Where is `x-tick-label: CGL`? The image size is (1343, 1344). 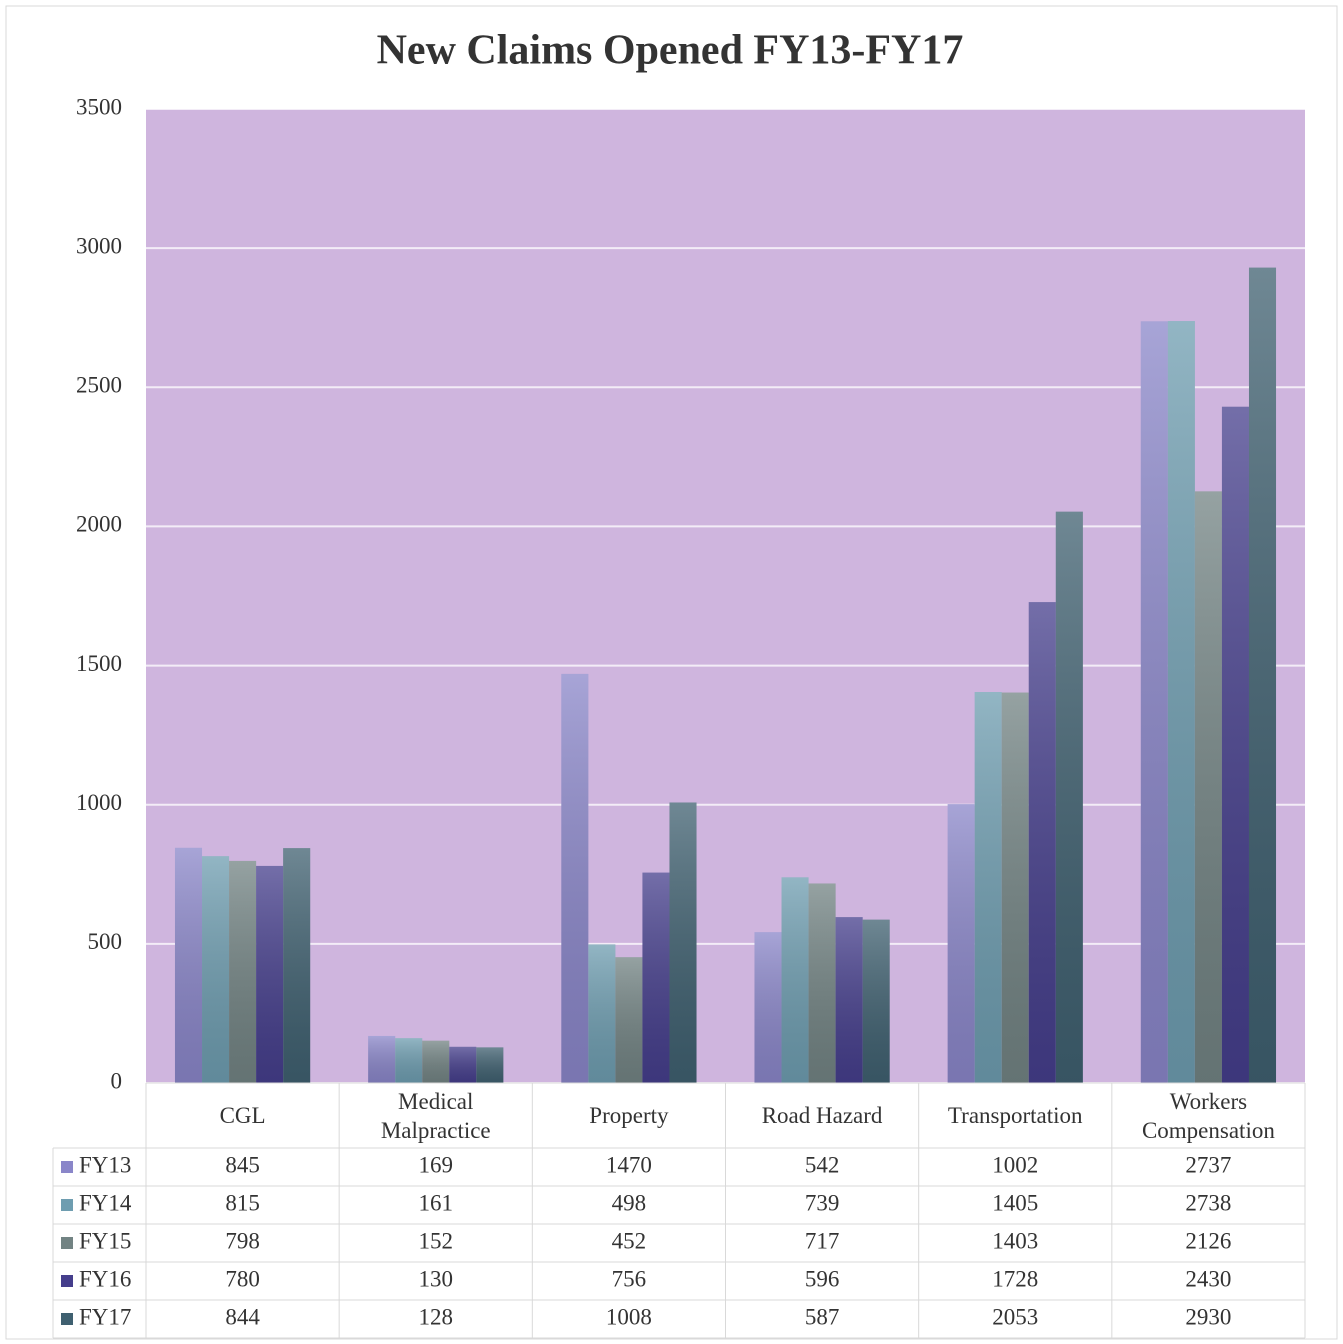
x-tick-label: CGL is located at coordinates (242, 1115).